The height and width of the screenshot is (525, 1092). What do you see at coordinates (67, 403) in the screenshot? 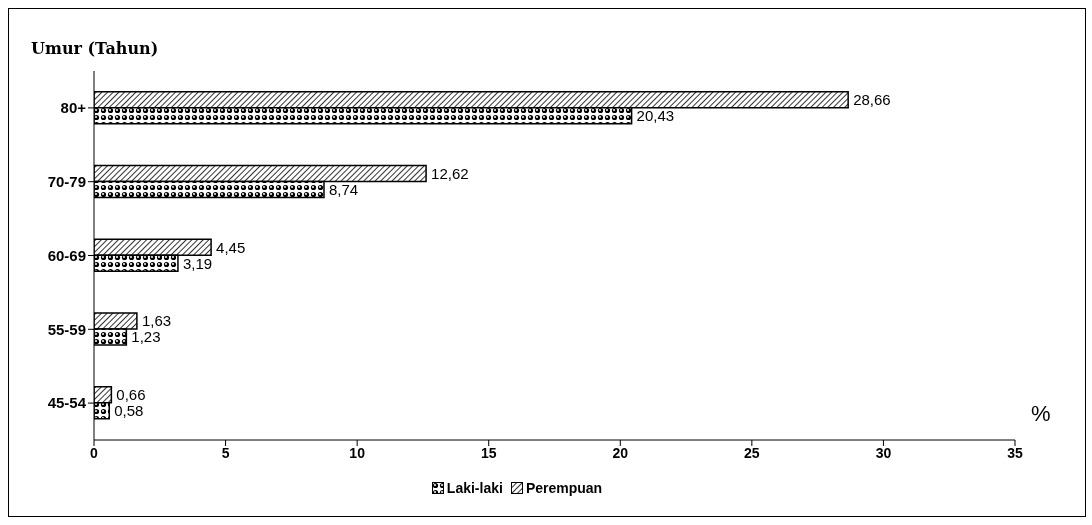
I see `y-tick-label: 45-54` at bounding box center [67, 403].